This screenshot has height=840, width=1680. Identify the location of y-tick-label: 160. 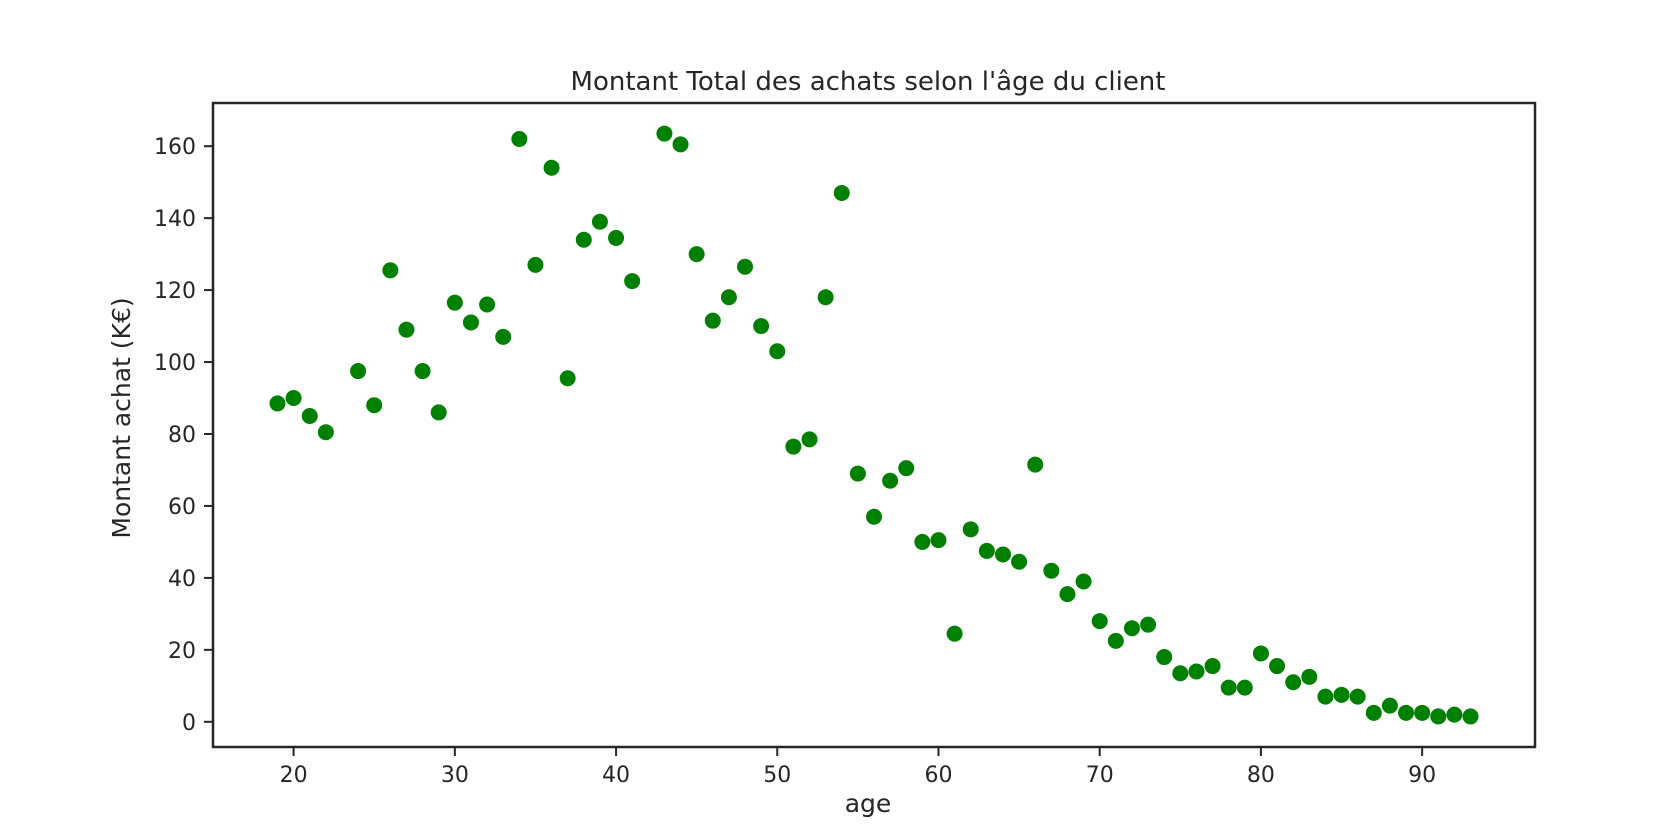
(175, 147).